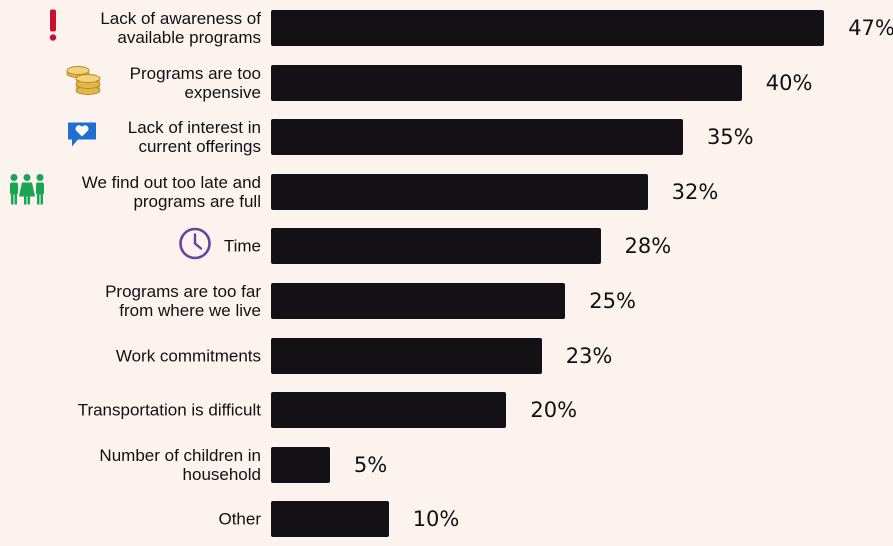 This screenshot has width=893, height=546. What do you see at coordinates (53, 28) in the screenshot?
I see `exclamation-icon` at bounding box center [53, 28].